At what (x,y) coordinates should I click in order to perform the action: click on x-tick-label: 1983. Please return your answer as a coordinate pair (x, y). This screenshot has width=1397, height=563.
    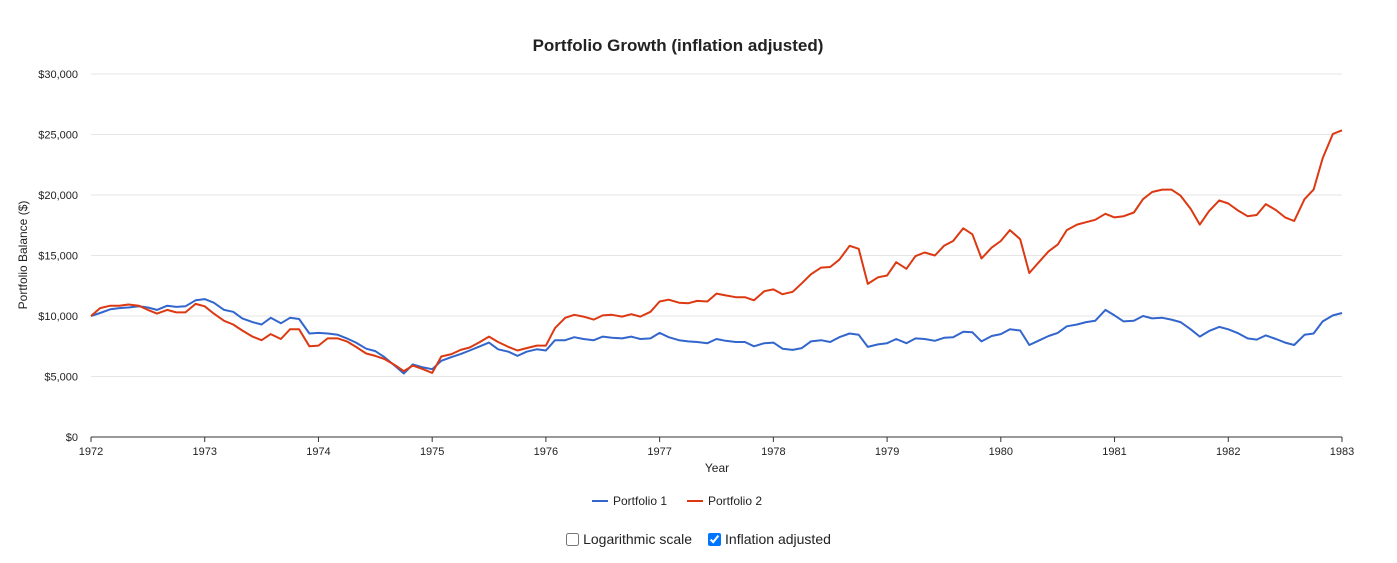
    Looking at the image, I should click on (1342, 452).